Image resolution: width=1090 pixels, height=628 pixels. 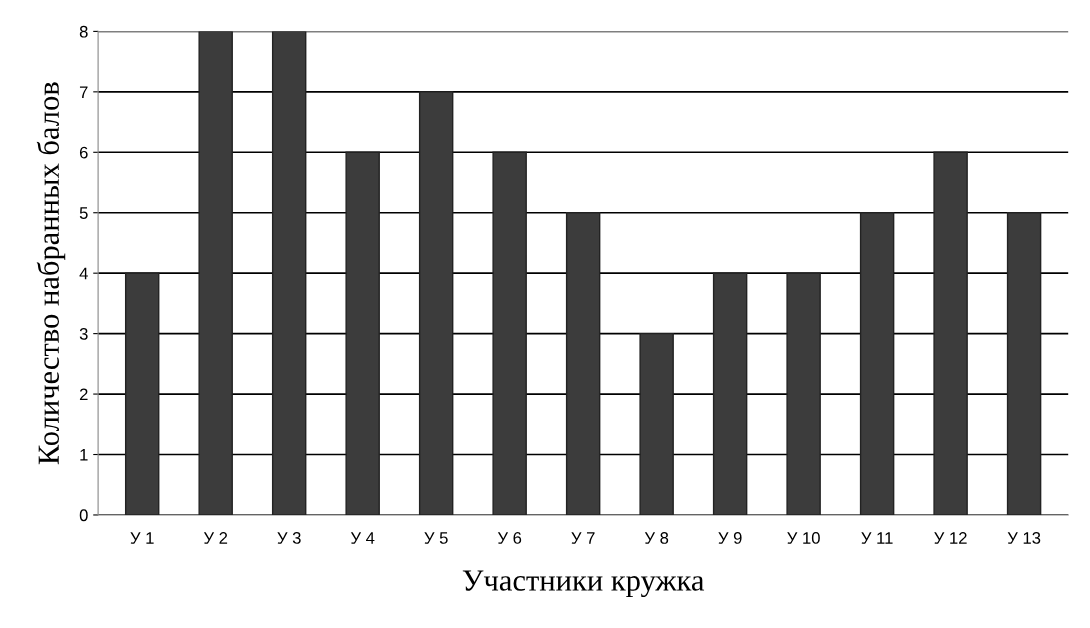 I want to click on x-tick-label: У 12, so click(x=950, y=538).